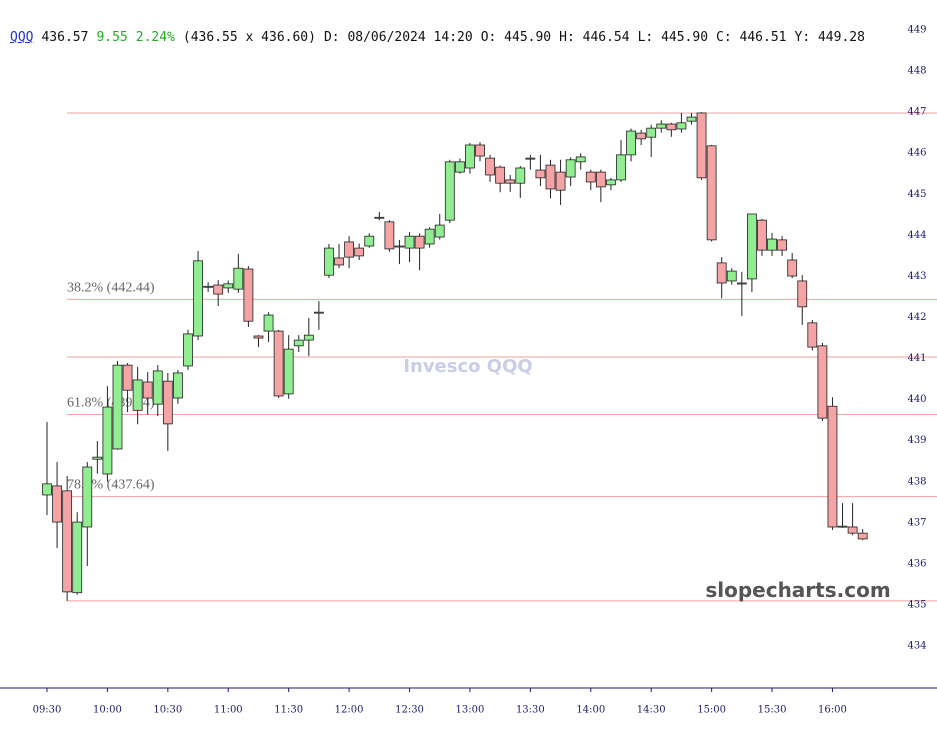 The width and height of the screenshot is (937, 730). Describe the element at coordinates (22, 37) in the screenshot. I see `symbol-link: QQQ` at that location.